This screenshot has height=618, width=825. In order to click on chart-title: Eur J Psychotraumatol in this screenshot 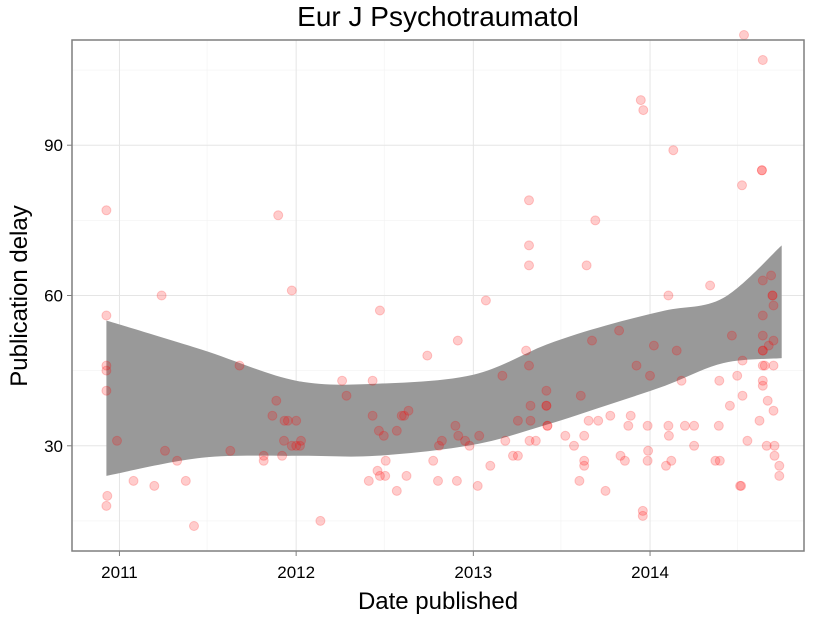, I will do `click(438, 16)`.